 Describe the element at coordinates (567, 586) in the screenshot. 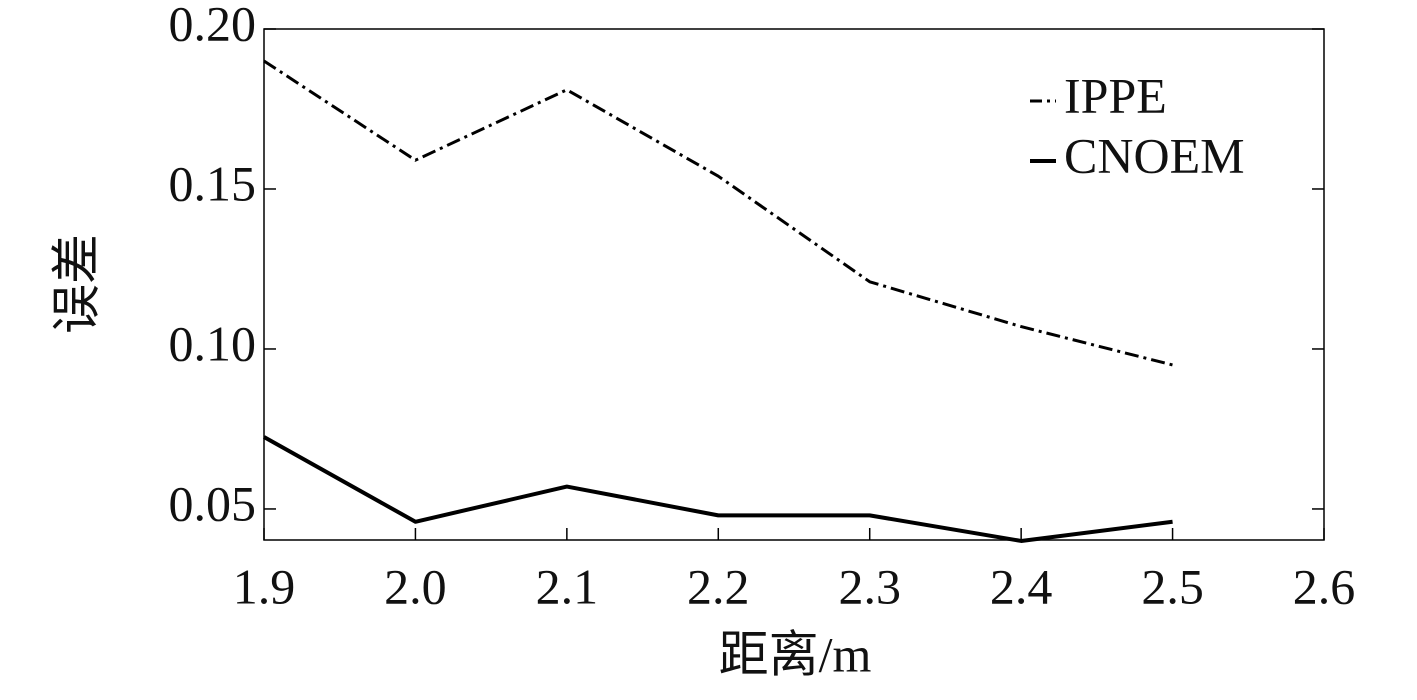

I see `x-tick-label: 2.1` at that location.